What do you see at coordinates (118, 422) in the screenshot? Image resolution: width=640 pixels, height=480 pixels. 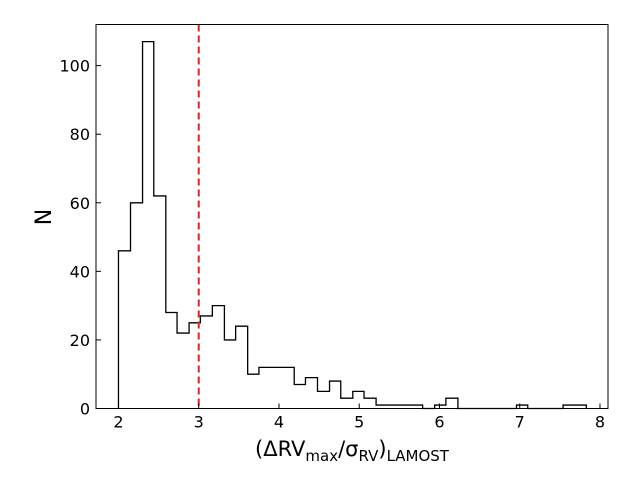 I see `x-tick-label-2: 2` at bounding box center [118, 422].